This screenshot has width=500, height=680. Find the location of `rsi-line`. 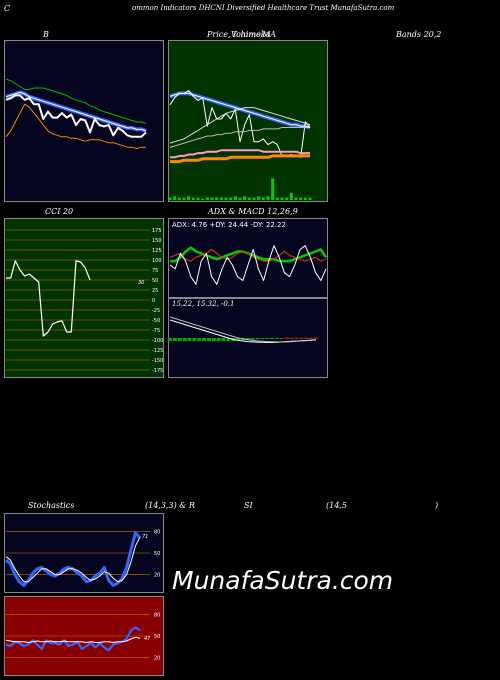

rsi-line is located at coordinates (73, 639).